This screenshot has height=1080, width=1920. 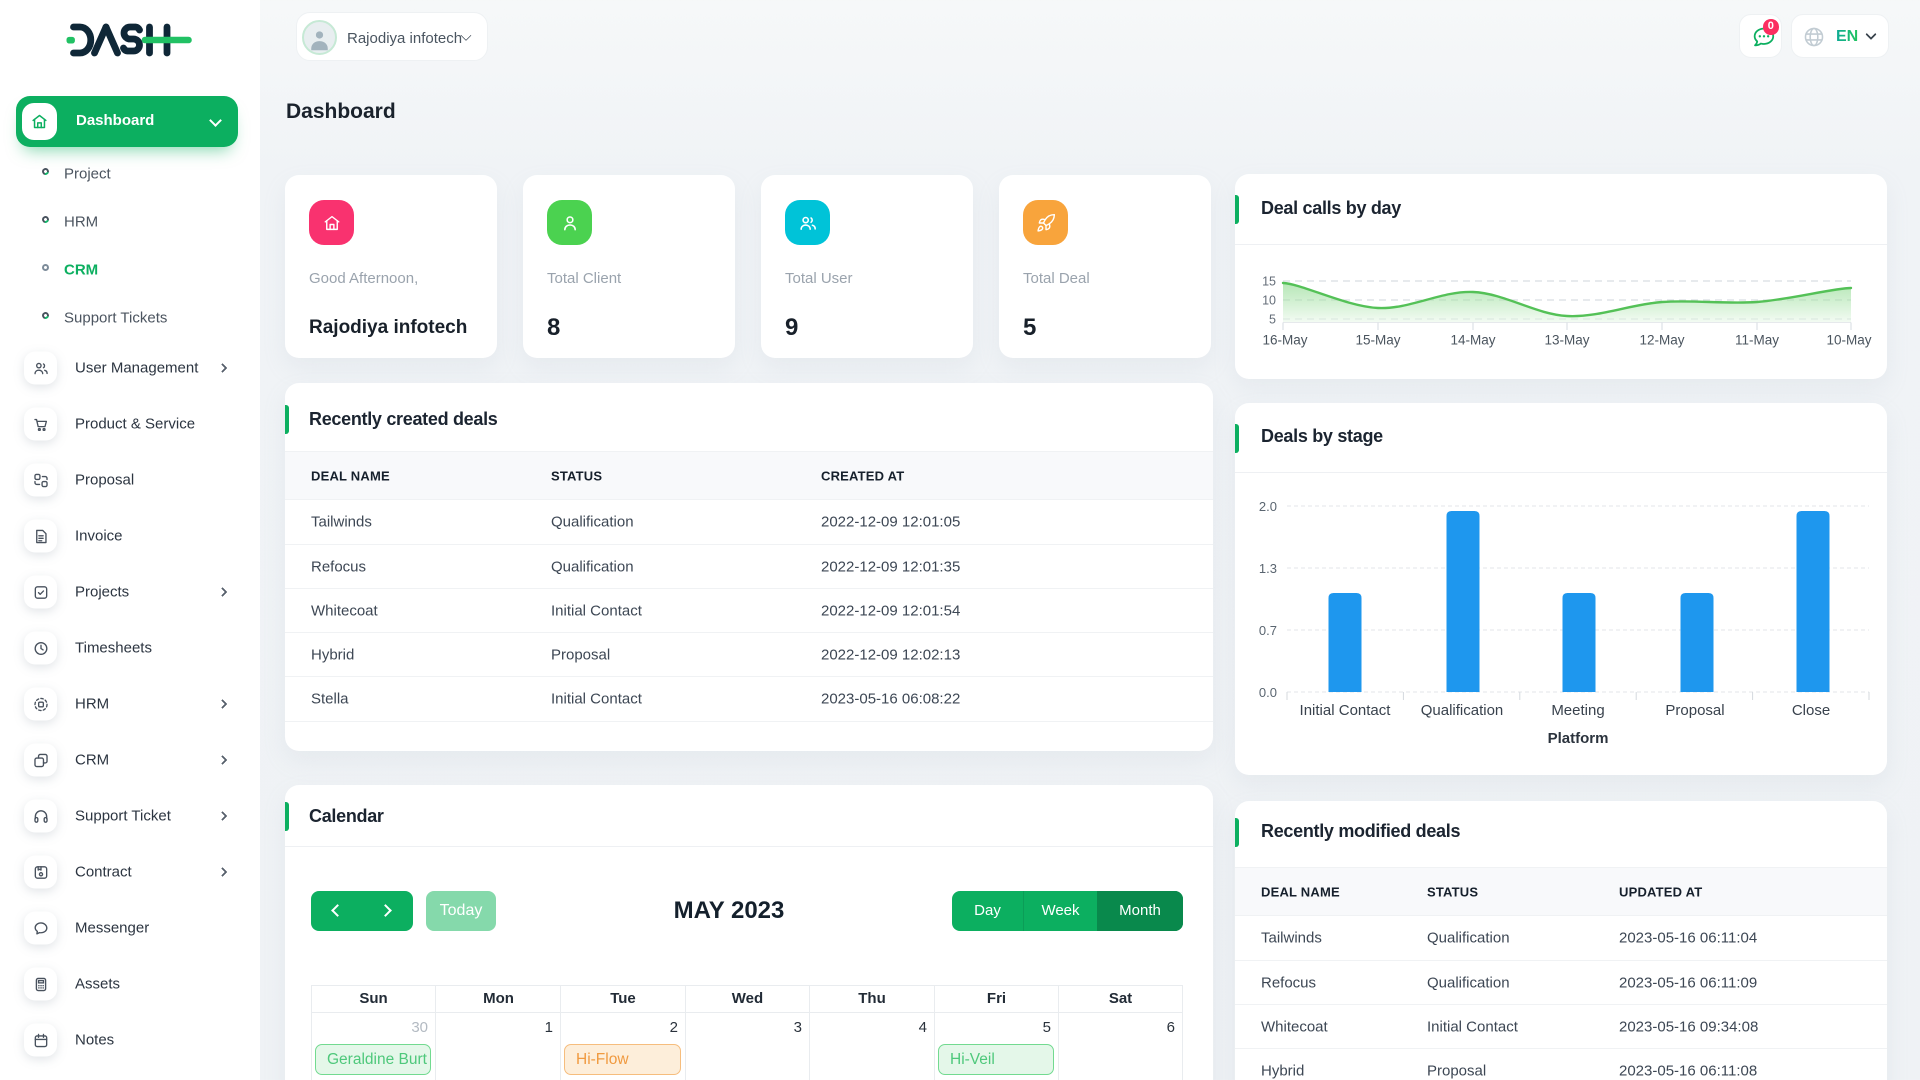 What do you see at coordinates (1269, 282) in the screenshot?
I see `svg-text: 15` at bounding box center [1269, 282].